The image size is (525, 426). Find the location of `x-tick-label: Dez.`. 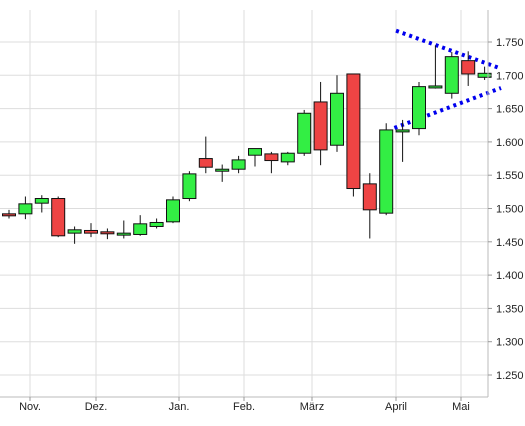

x-tick-label: Dez. is located at coordinates (96, 407).